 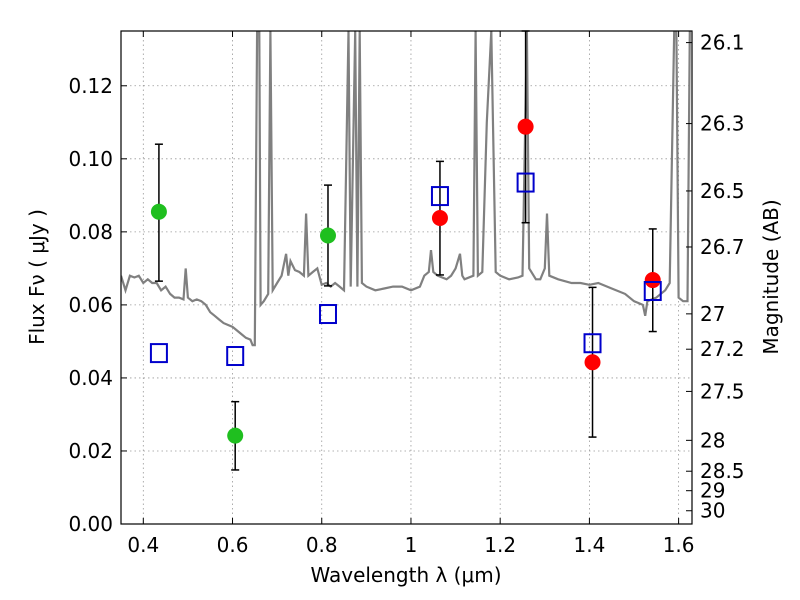 What do you see at coordinates (771, 276) in the screenshot?
I see `magnitude-axis-label: Magnitude (AB)` at bounding box center [771, 276].